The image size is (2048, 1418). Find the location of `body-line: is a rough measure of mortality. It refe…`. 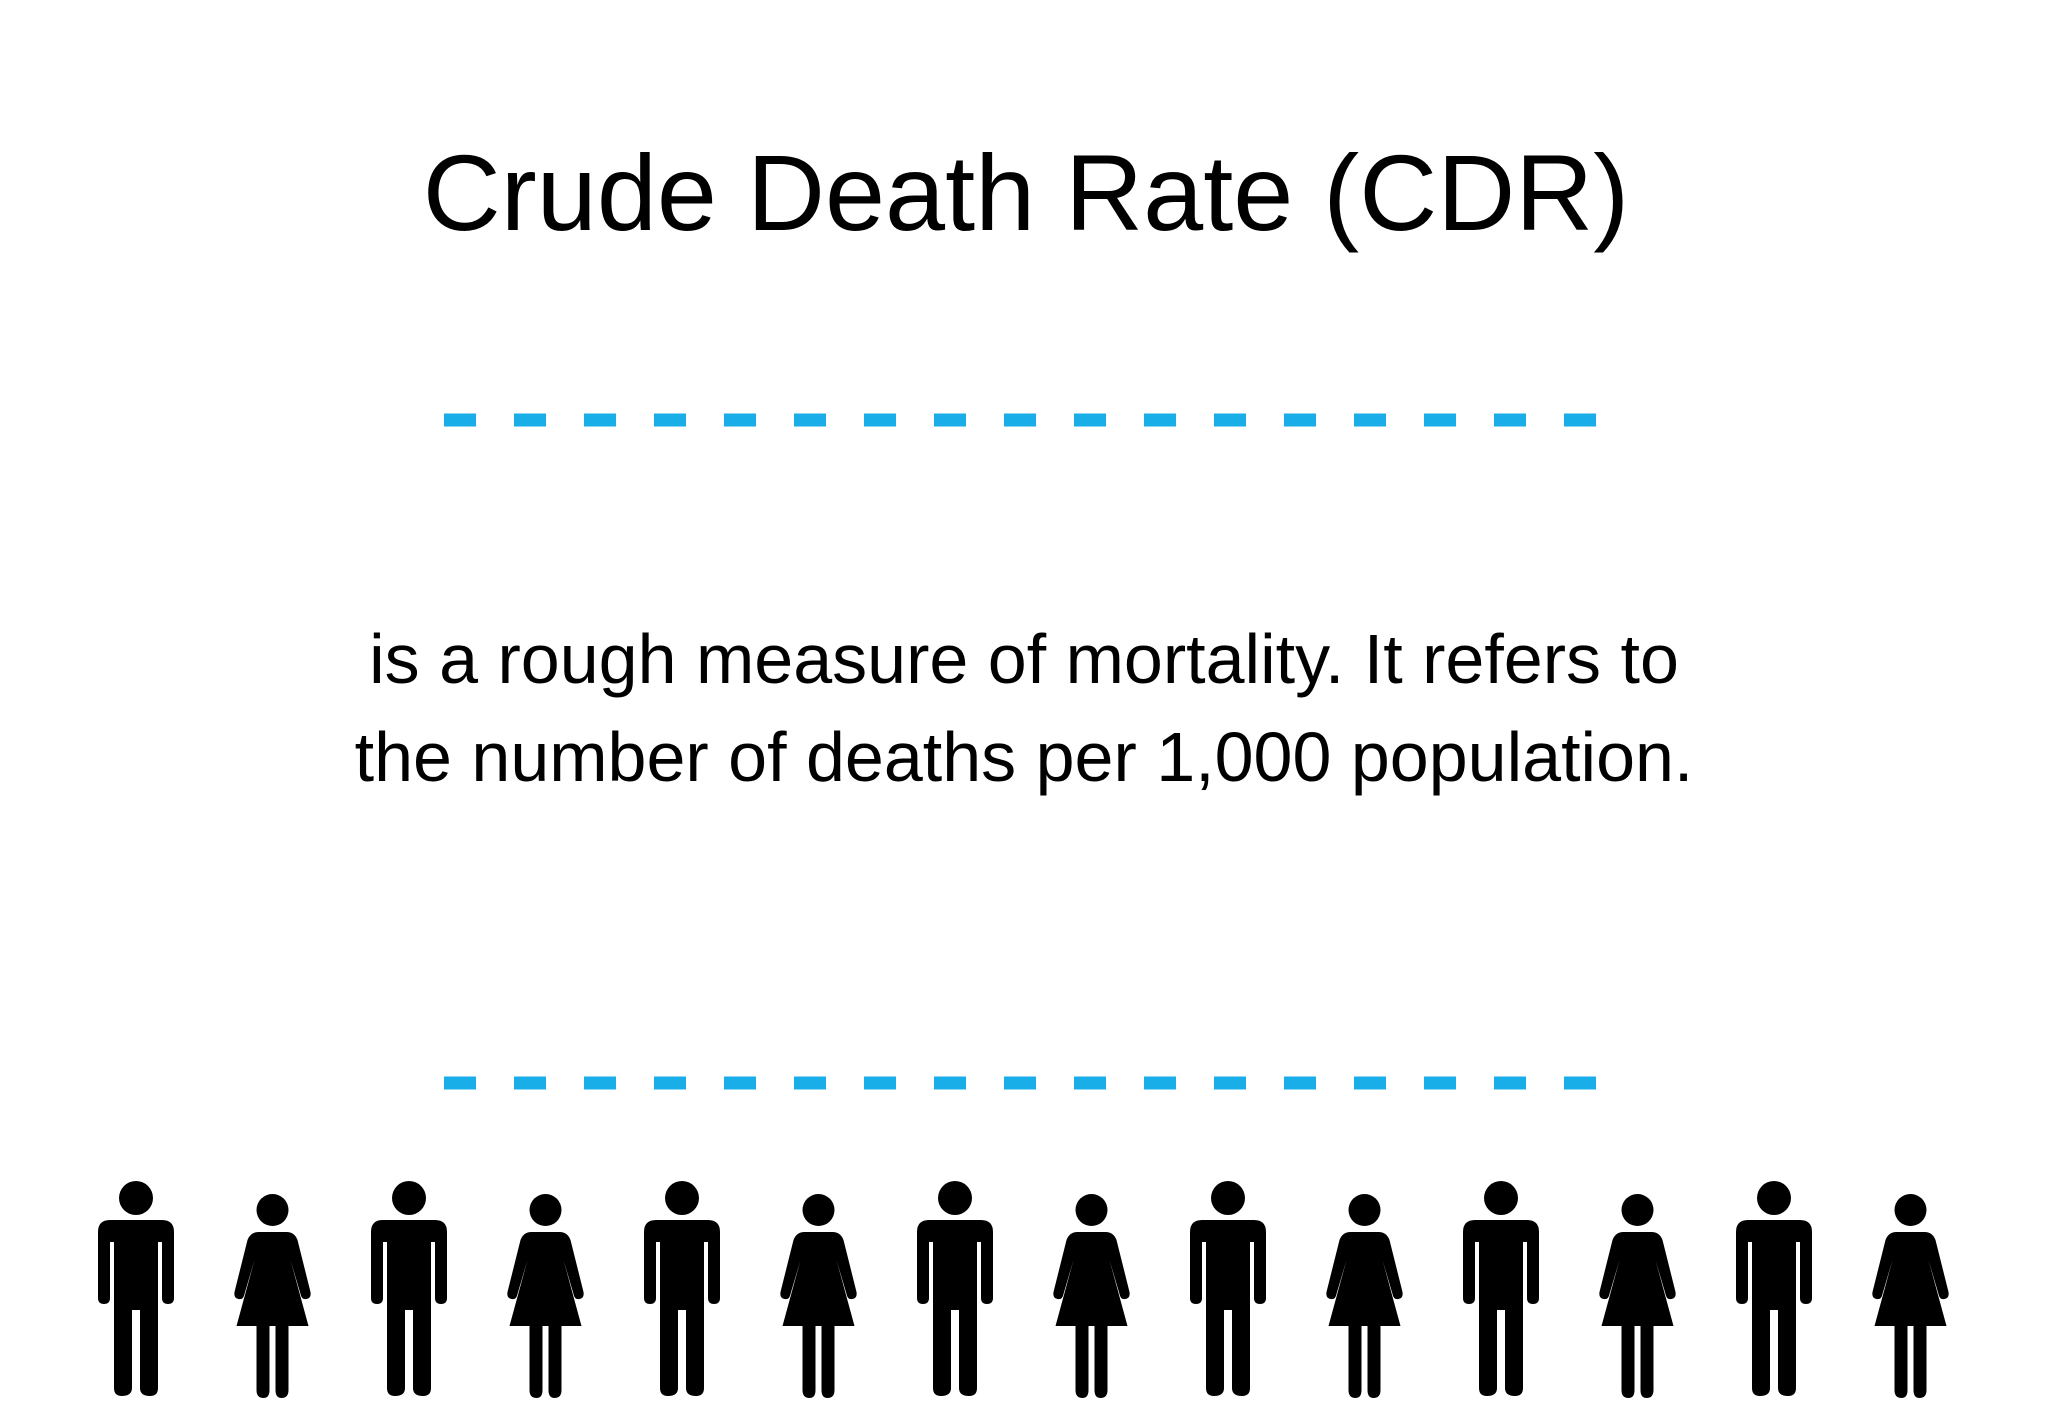

body-line: is a rough measure of mortality. It refe… is located at coordinates (1024, 659).